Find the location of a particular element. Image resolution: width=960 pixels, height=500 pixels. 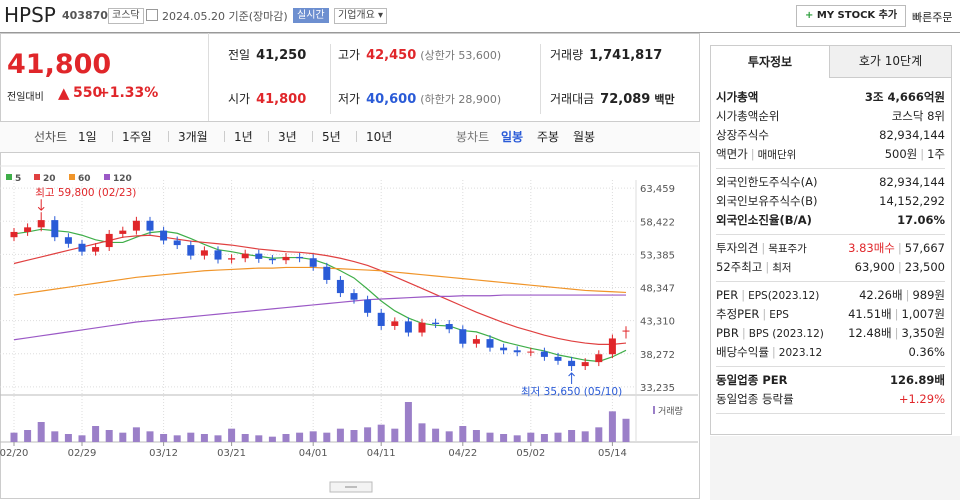

quick-order: 빠른주문 is located at coordinates (932, 17).